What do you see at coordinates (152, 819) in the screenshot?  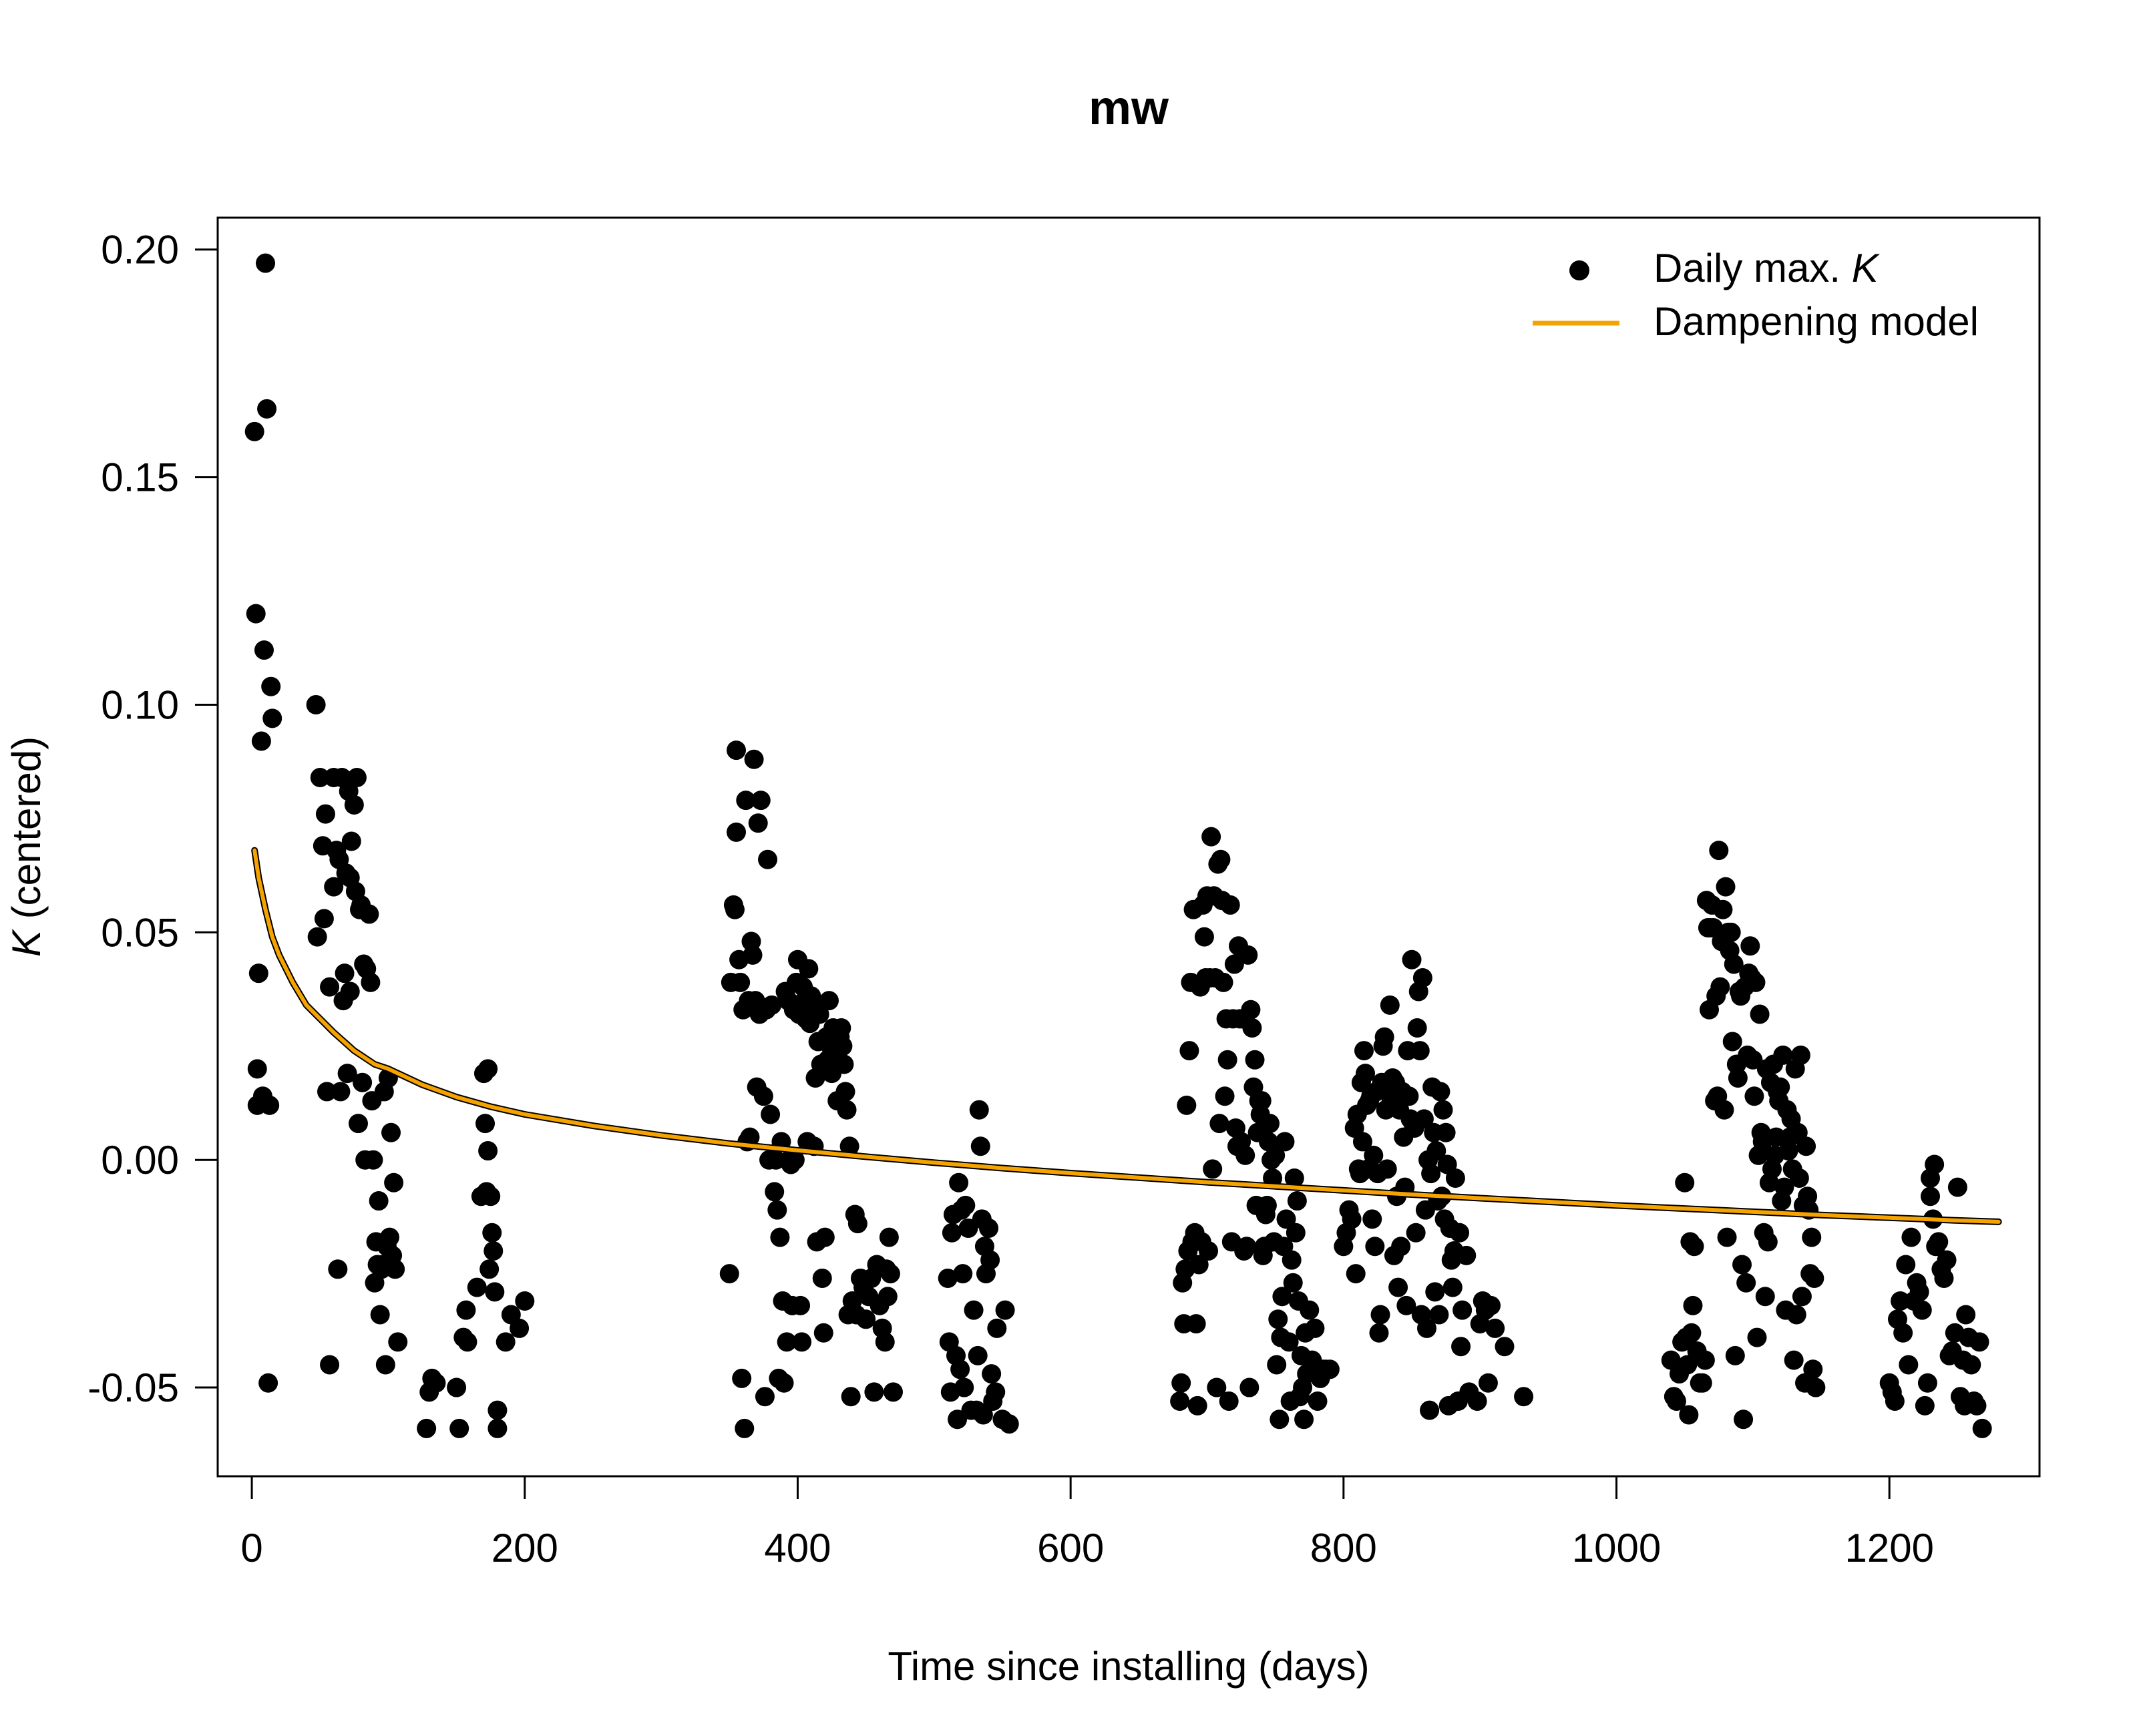 I see `y-axis: 0.20 0.15 0.10 0.05 0.00 -0.05` at bounding box center [152, 819].